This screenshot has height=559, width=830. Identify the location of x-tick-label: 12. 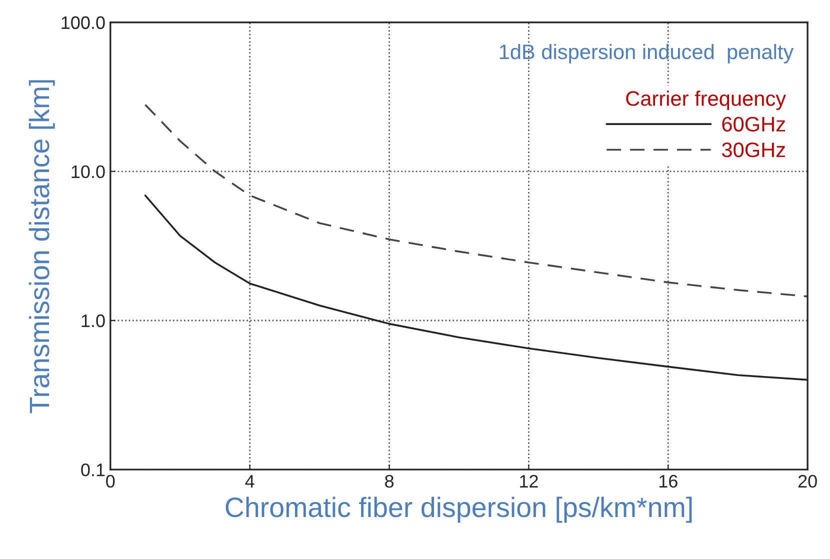
(529, 481).